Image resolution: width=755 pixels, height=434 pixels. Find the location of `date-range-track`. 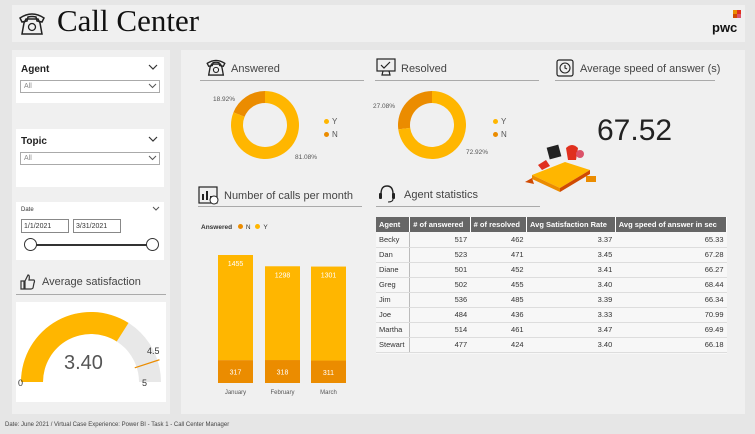

date-range-track is located at coordinates (92, 245).